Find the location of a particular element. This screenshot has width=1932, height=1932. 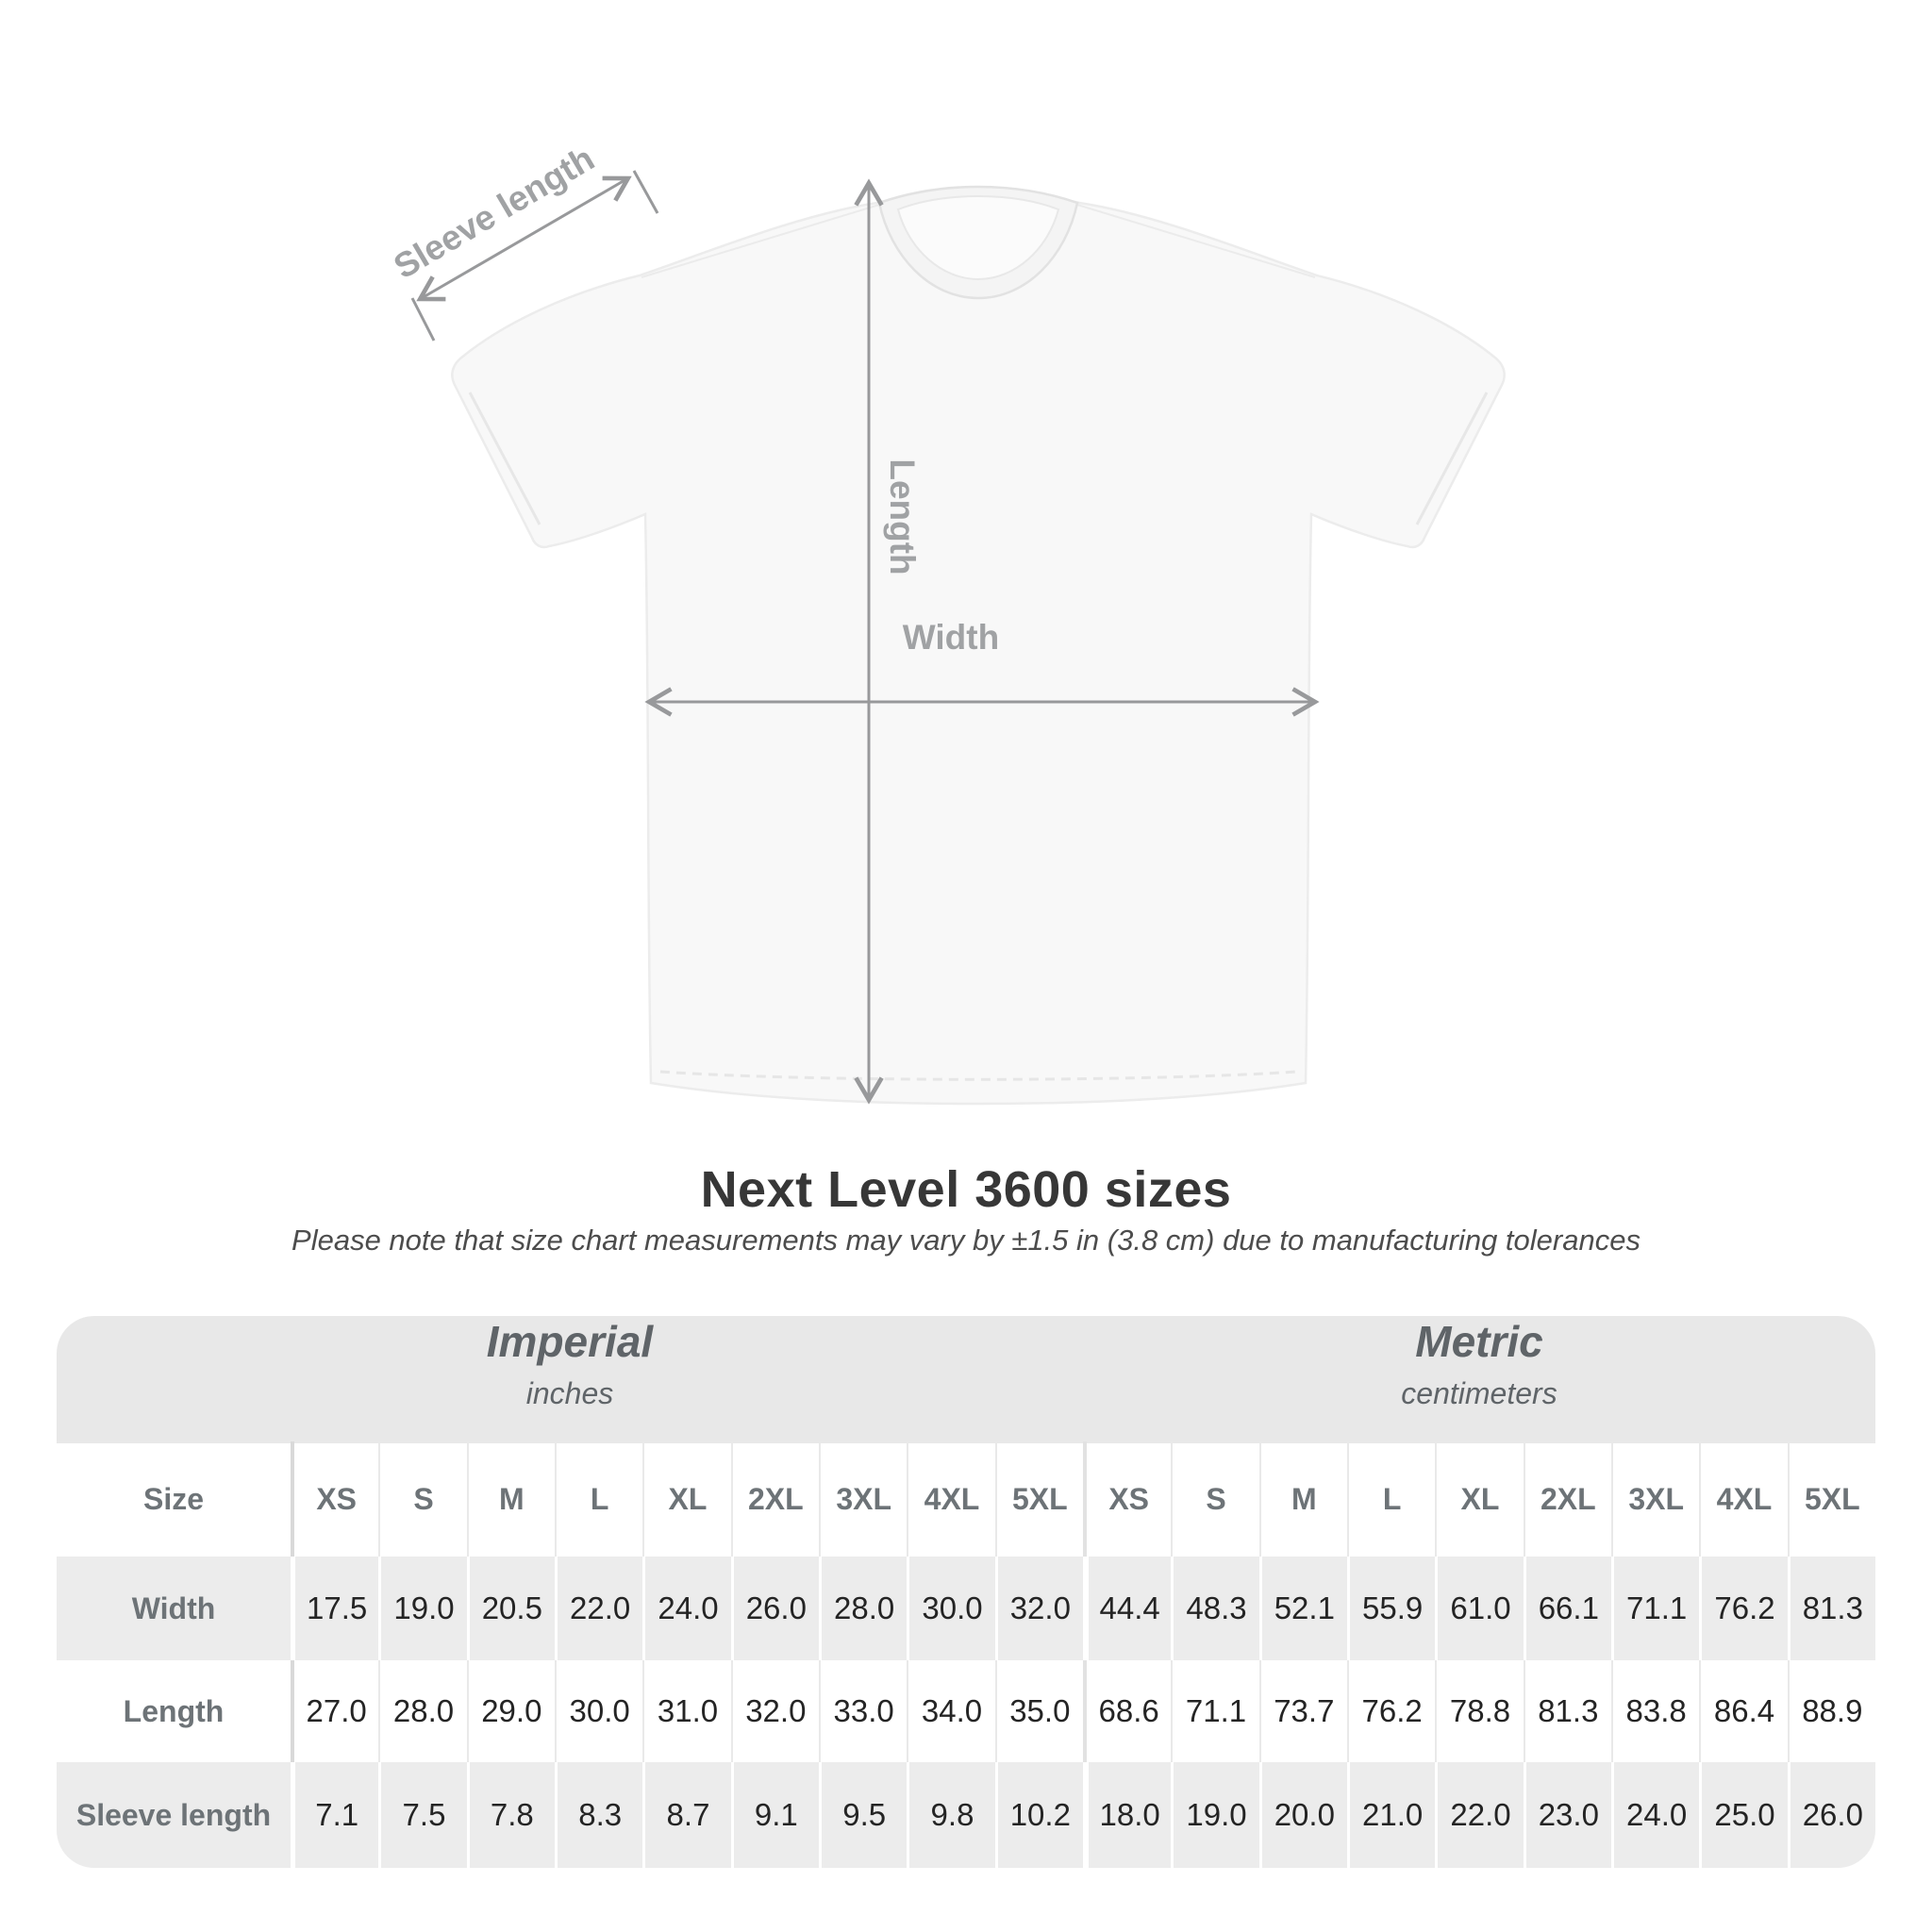

value-cell: 27.0 is located at coordinates (334, 1711).